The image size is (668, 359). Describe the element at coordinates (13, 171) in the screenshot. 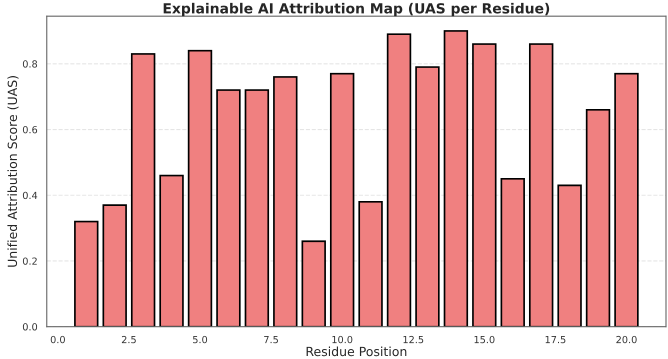

I see `y-axis-title: Unified Attribution Score (UAS)` at that location.